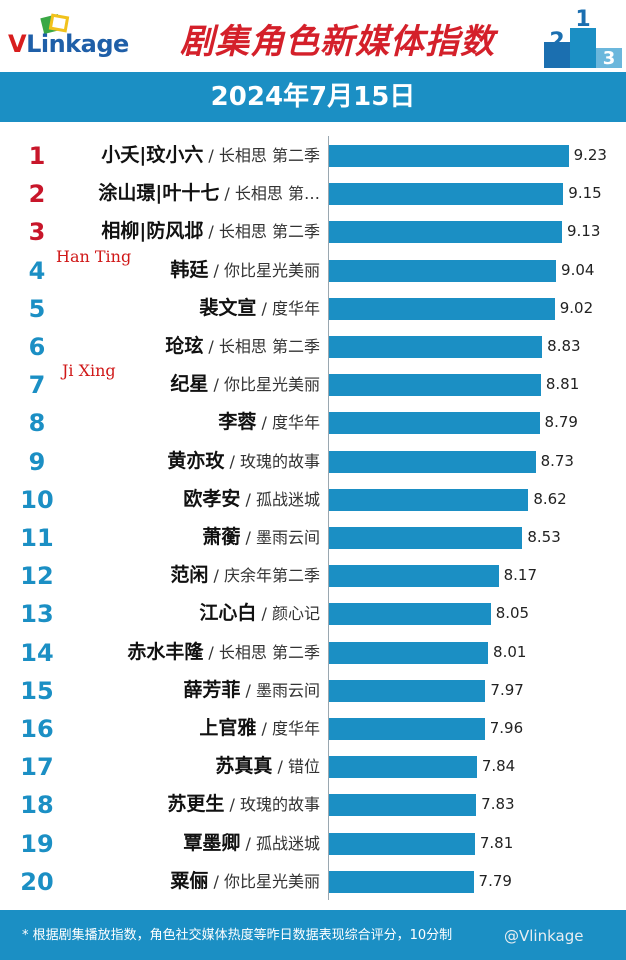 The height and width of the screenshot is (960, 626). What do you see at coordinates (498, 766) in the screenshot?
I see `value-label: 7.84` at bounding box center [498, 766].